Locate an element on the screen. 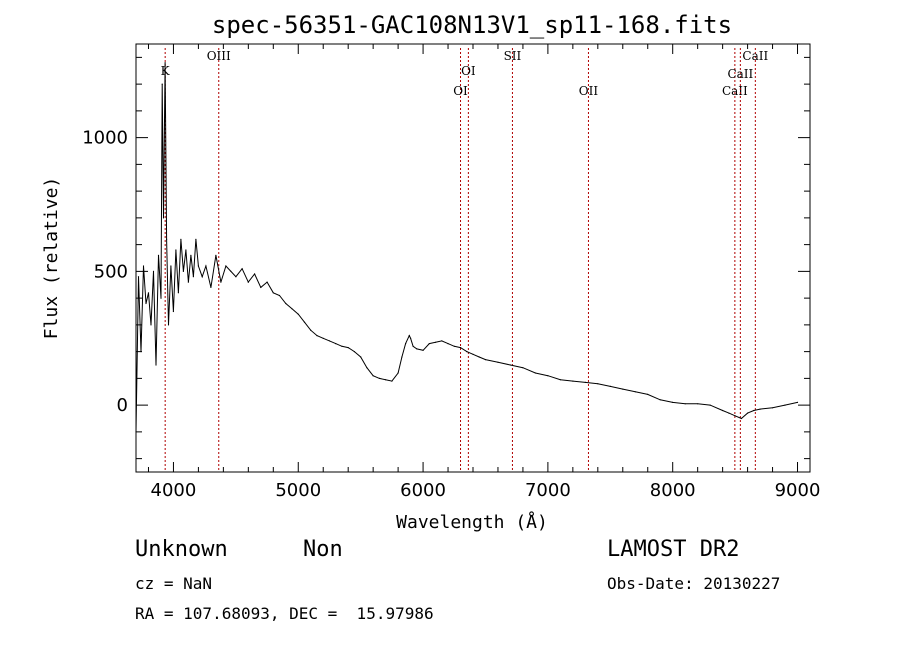 The width and height of the screenshot is (900, 649). y-tick-label: 500 is located at coordinates (111, 271).